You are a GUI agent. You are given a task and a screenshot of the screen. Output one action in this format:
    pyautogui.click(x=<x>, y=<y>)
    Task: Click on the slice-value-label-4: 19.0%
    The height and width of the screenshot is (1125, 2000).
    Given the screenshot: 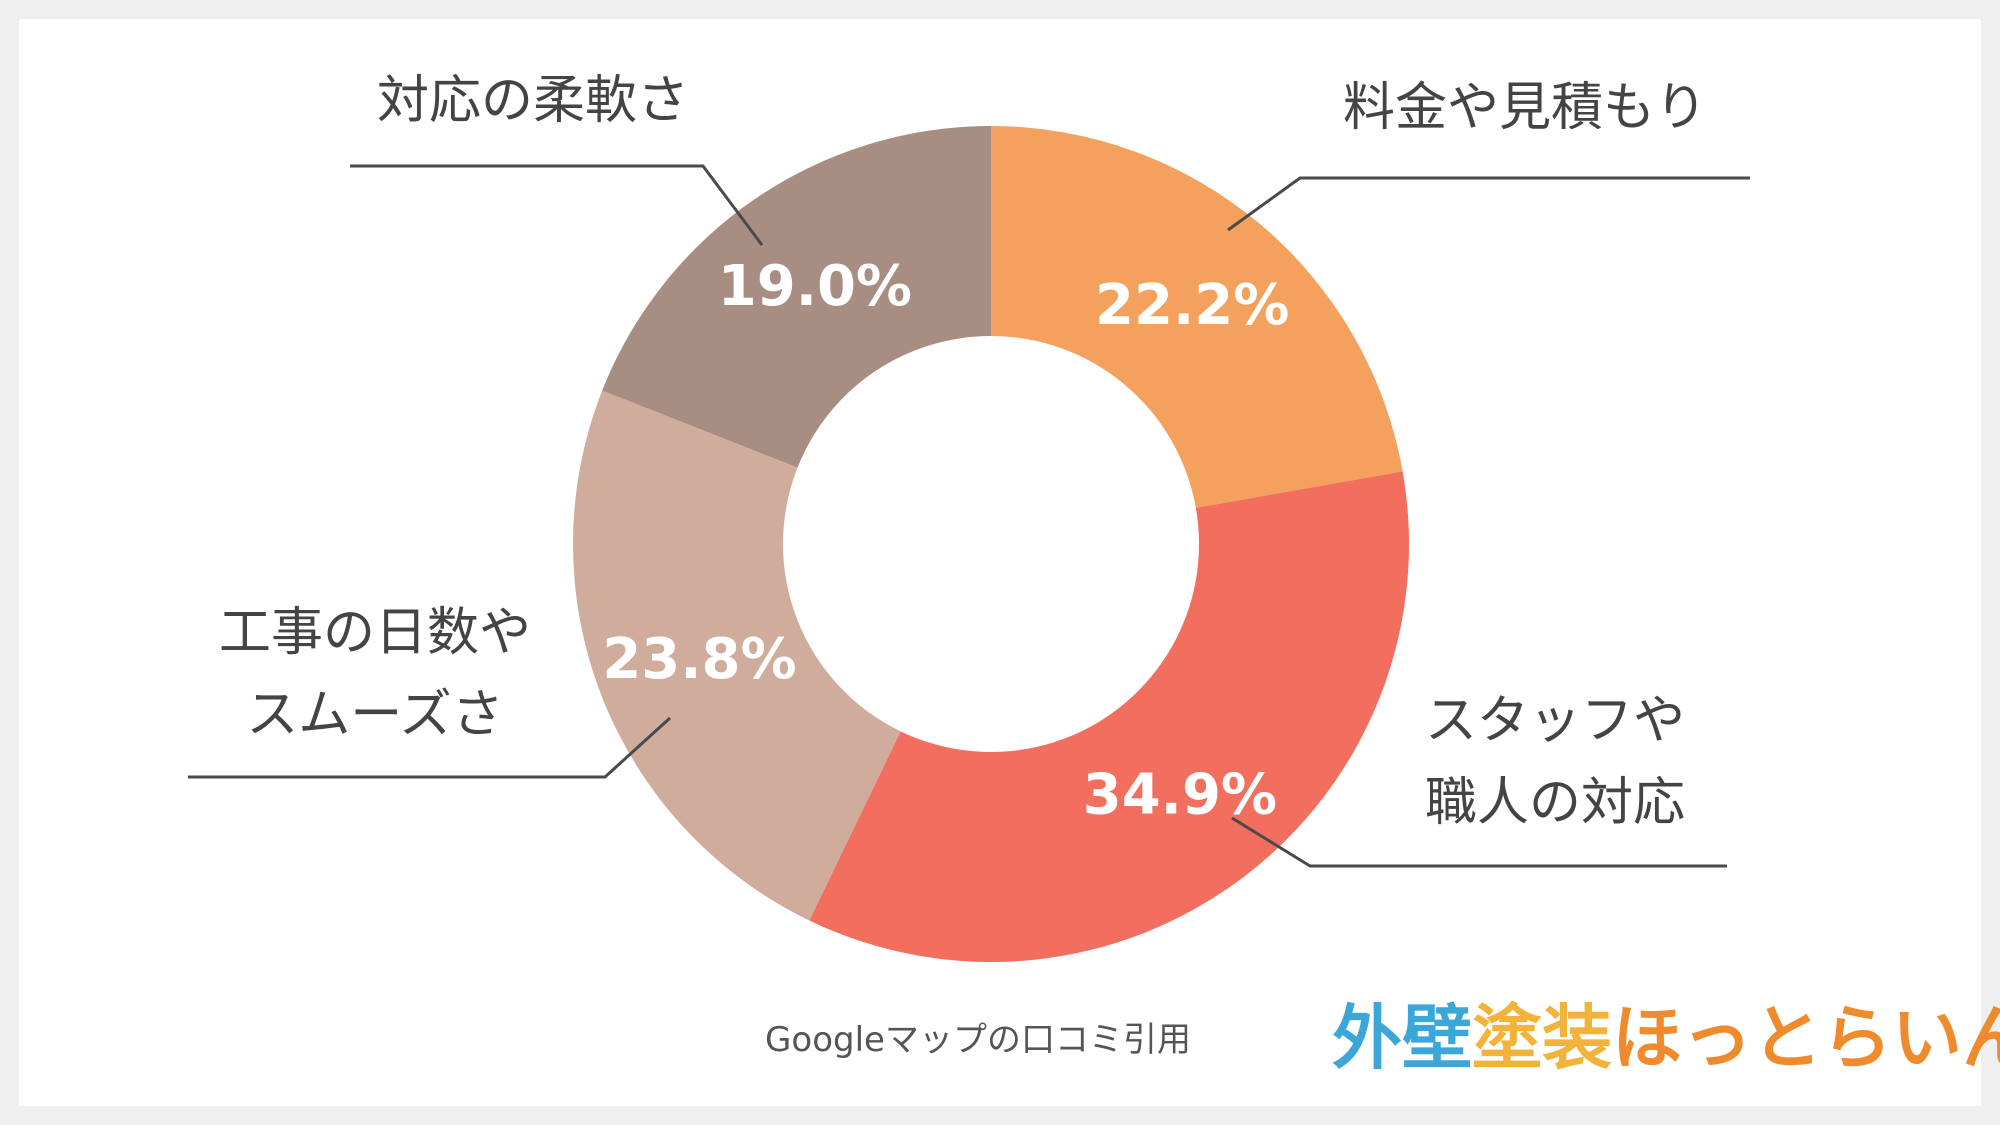 What is the action you would take?
    pyautogui.click(x=815, y=286)
    